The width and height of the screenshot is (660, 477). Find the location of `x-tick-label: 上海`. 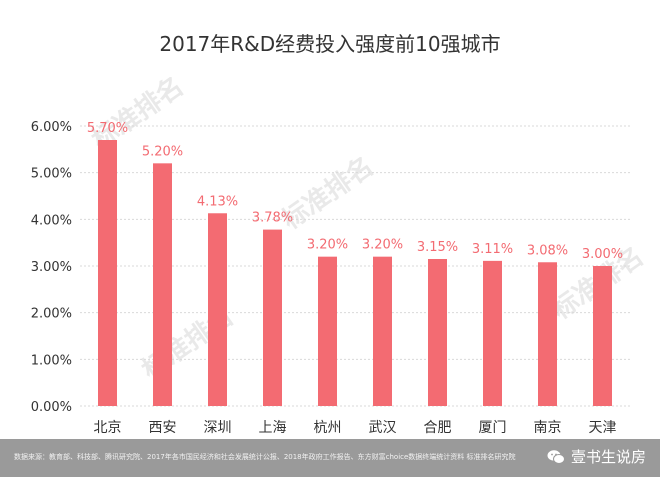

x-tick-label: 上海 is located at coordinates (273, 428).